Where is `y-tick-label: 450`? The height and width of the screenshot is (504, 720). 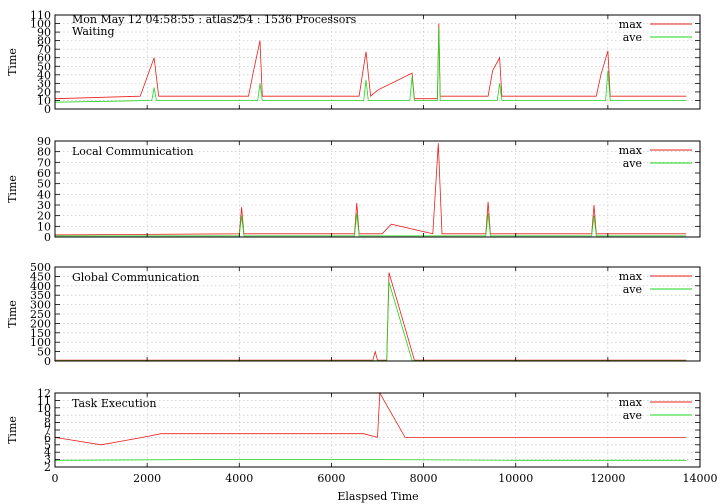 y-tick-label: 450 is located at coordinates (40, 276).